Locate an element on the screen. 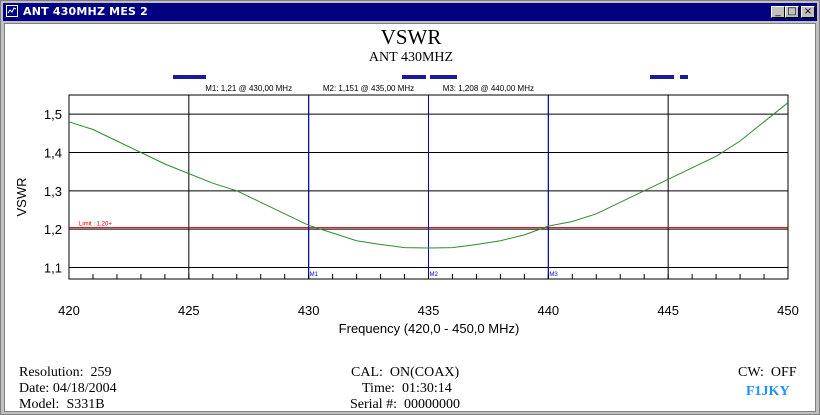 The width and height of the screenshot is (820, 415). serial-text: Serial #: 00000000 is located at coordinates (405, 404).